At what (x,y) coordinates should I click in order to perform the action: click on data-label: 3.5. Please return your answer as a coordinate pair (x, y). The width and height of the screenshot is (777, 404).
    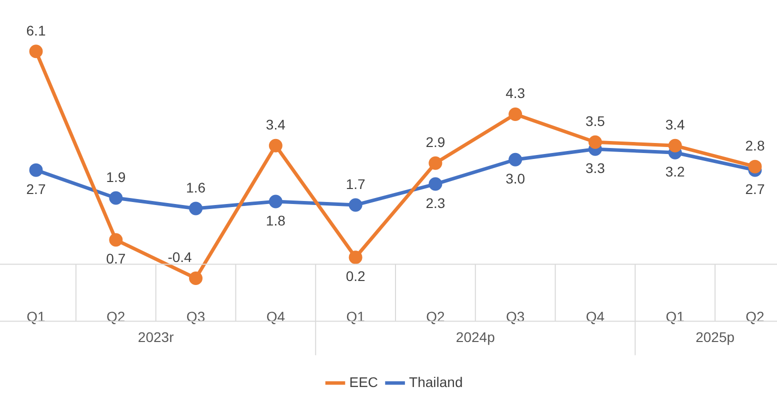
    Looking at the image, I should click on (595, 121).